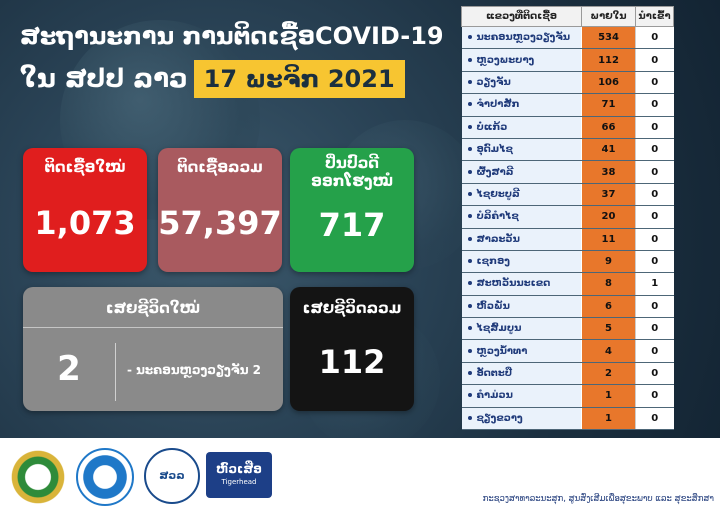 The height and width of the screenshot is (509, 720). Describe the element at coordinates (239, 469) in the screenshot. I see `tigerhead-logo-text: ຫົວເສືອ` at that location.